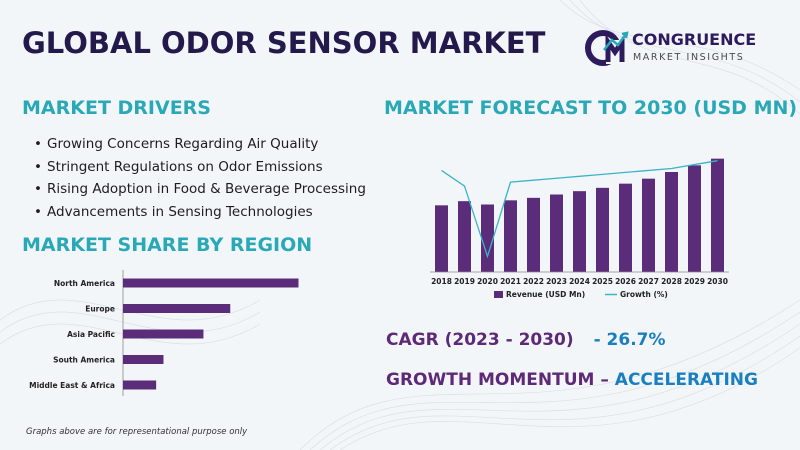 This screenshot has height=450, width=800. What do you see at coordinates (173, 211) in the screenshot?
I see `list-item: • Advancements in Sensing Technologies` at bounding box center [173, 211].